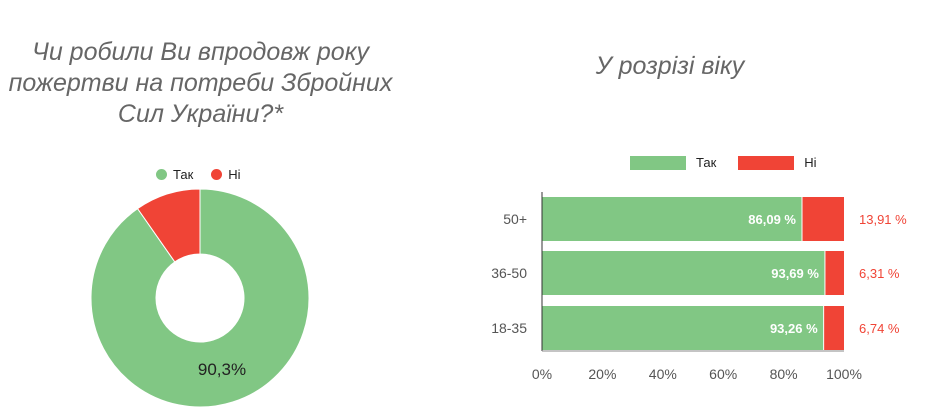  What do you see at coordinates (658, 162) in the screenshot?
I see `bar-legend-swatch-yes` at bounding box center [658, 162].